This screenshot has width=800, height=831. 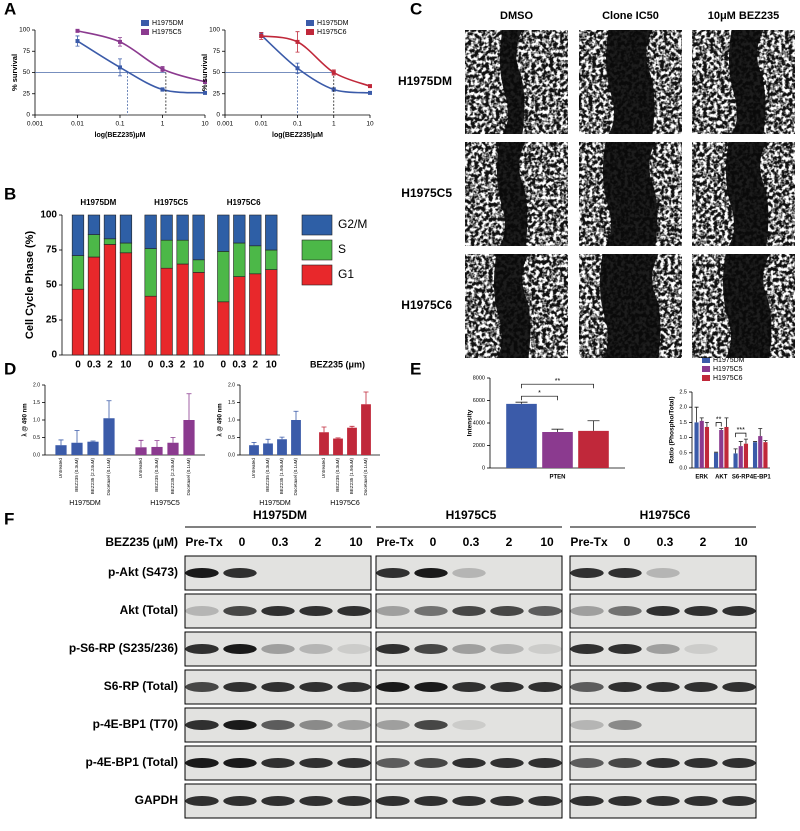 What do you see at coordinates (92, 476) in the screenshot?
I see `x-tick-label: BEZ235 (2.24uM)` at bounding box center [92, 476].